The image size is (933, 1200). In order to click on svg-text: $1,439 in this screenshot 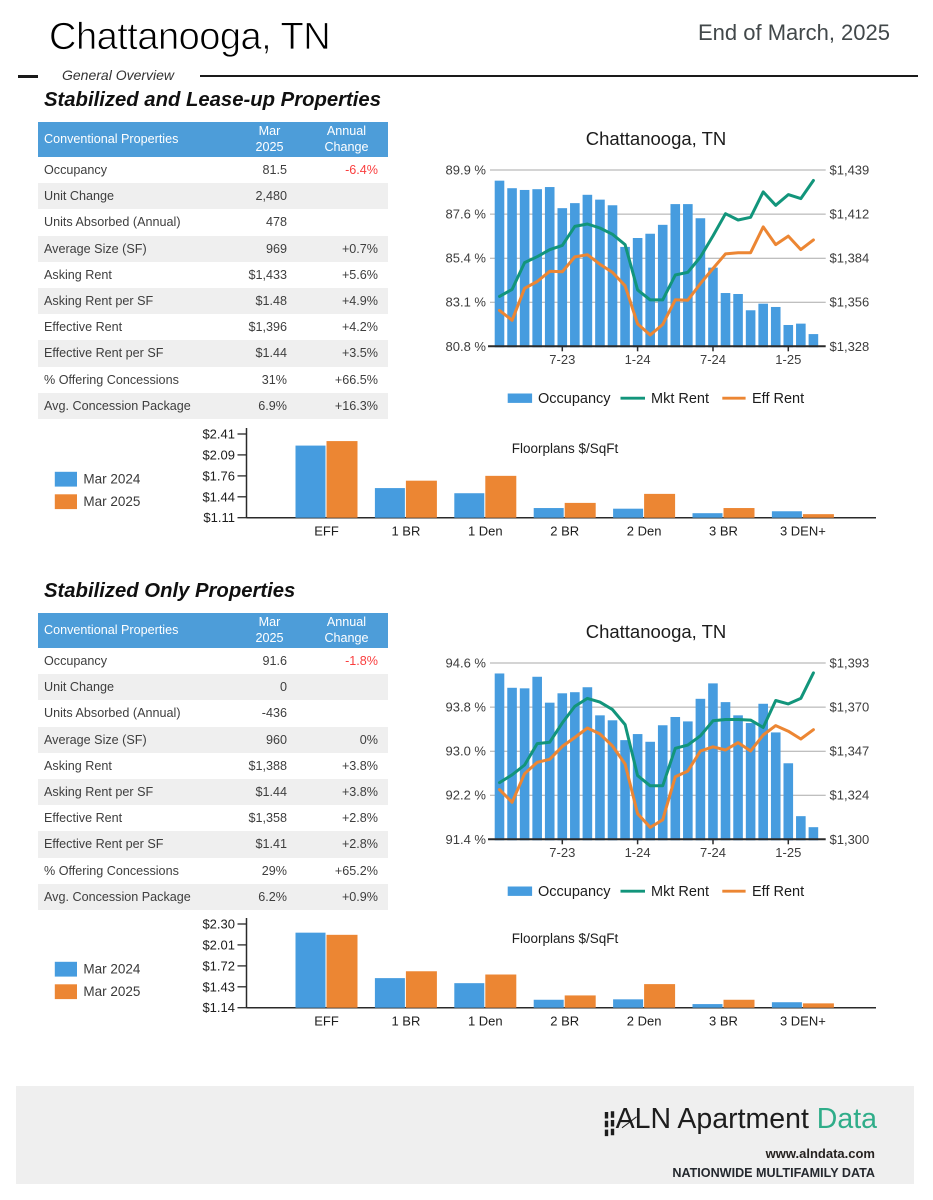, I will do `click(850, 170)`.